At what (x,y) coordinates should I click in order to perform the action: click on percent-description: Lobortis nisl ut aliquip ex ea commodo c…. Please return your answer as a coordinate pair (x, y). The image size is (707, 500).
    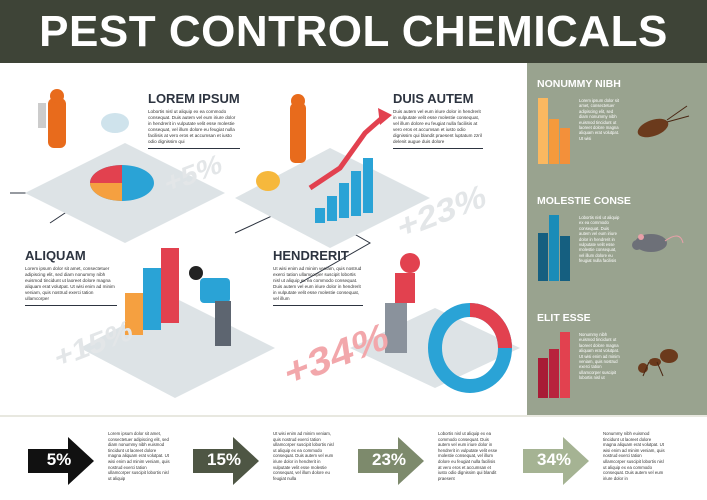
    Looking at the image, I should click on (468, 456).